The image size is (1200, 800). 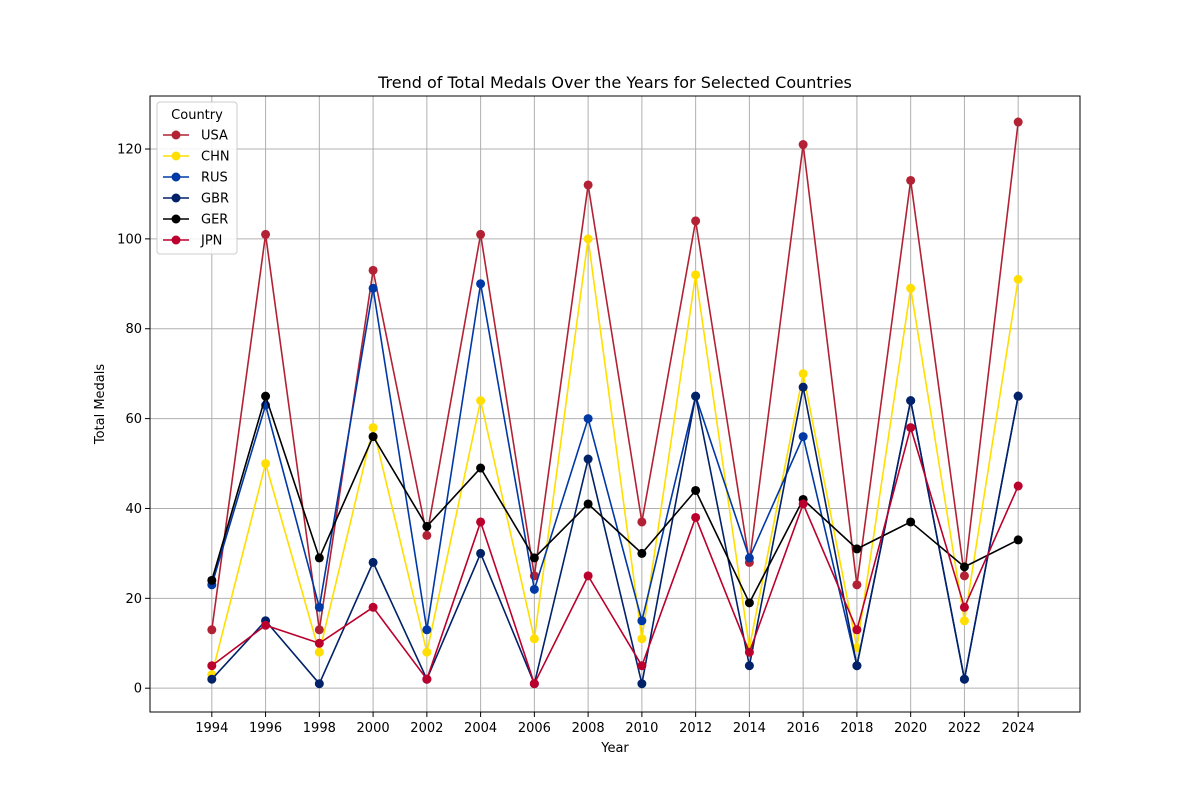 What do you see at coordinates (856, 728) in the screenshot?
I see `x-tick-label: 2018` at bounding box center [856, 728].